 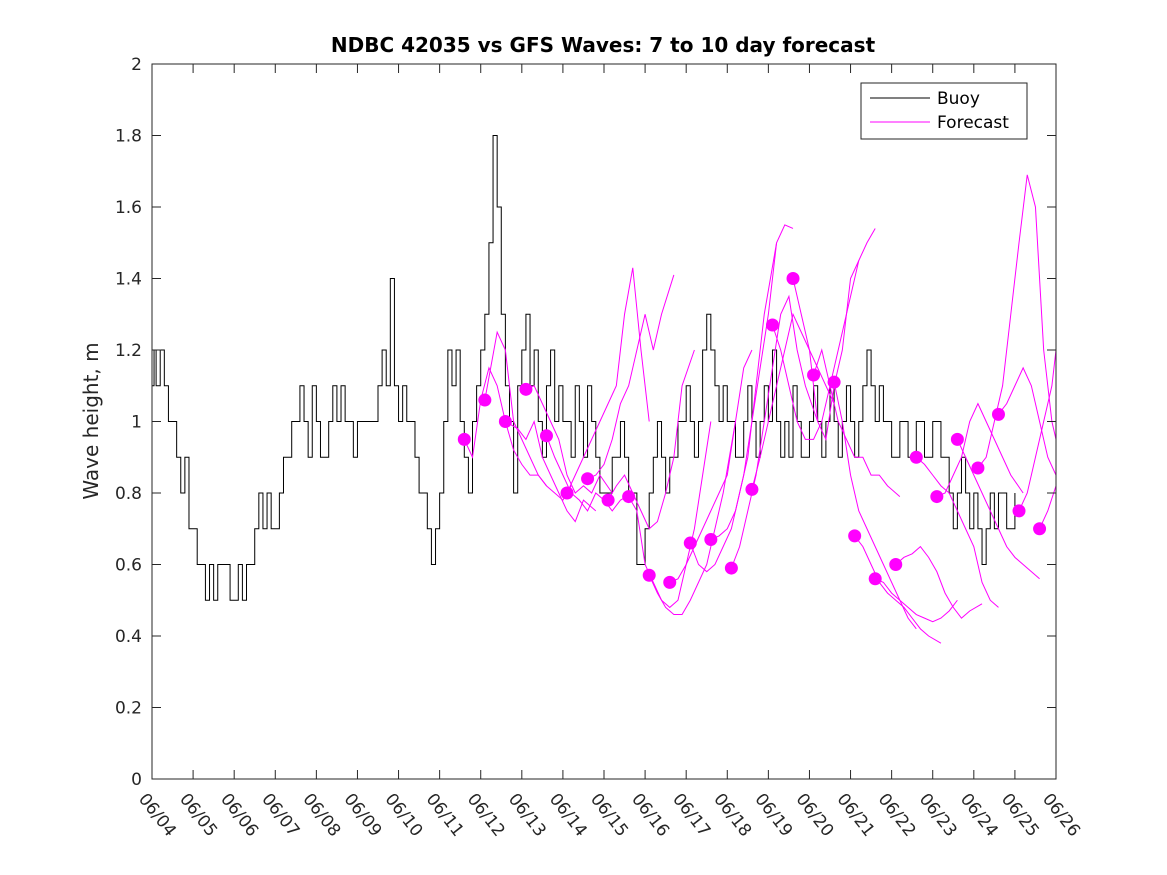 I want to click on x-tick-label: 06/19, so click(x=773, y=815).